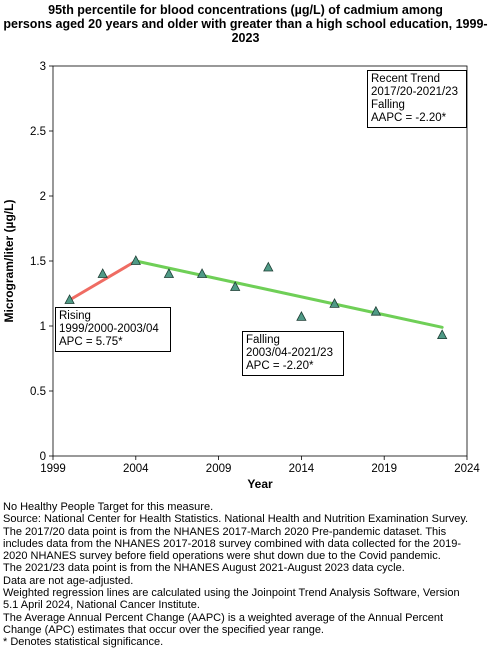 The width and height of the screenshot is (491, 649). I want to click on annotation-recent-line-4: AAPC = -2.20*, so click(409, 118).